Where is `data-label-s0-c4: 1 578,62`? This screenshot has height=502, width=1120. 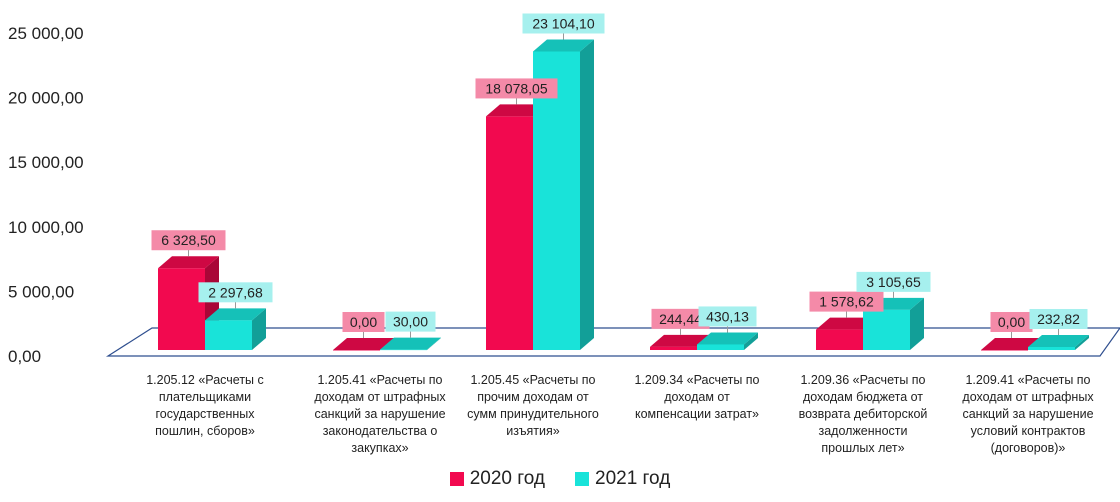
data-label-s0-c4: 1 578,62 is located at coordinates (846, 302).